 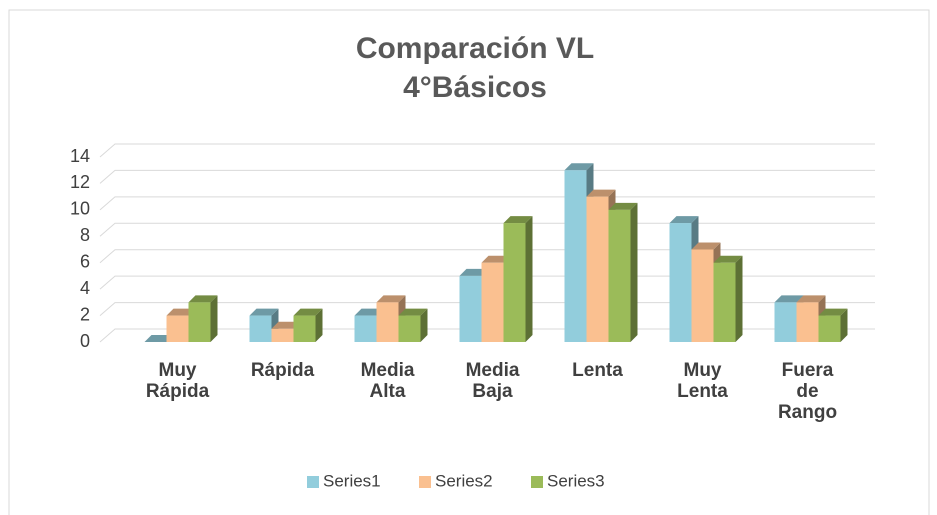 I want to click on x-tick-label: Muy Rápida, so click(x=177, y=381).